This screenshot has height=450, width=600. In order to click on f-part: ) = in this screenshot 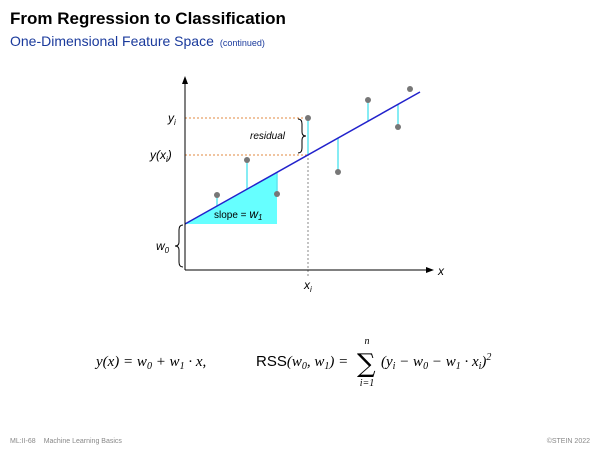, I will do `click(338, 362)`.